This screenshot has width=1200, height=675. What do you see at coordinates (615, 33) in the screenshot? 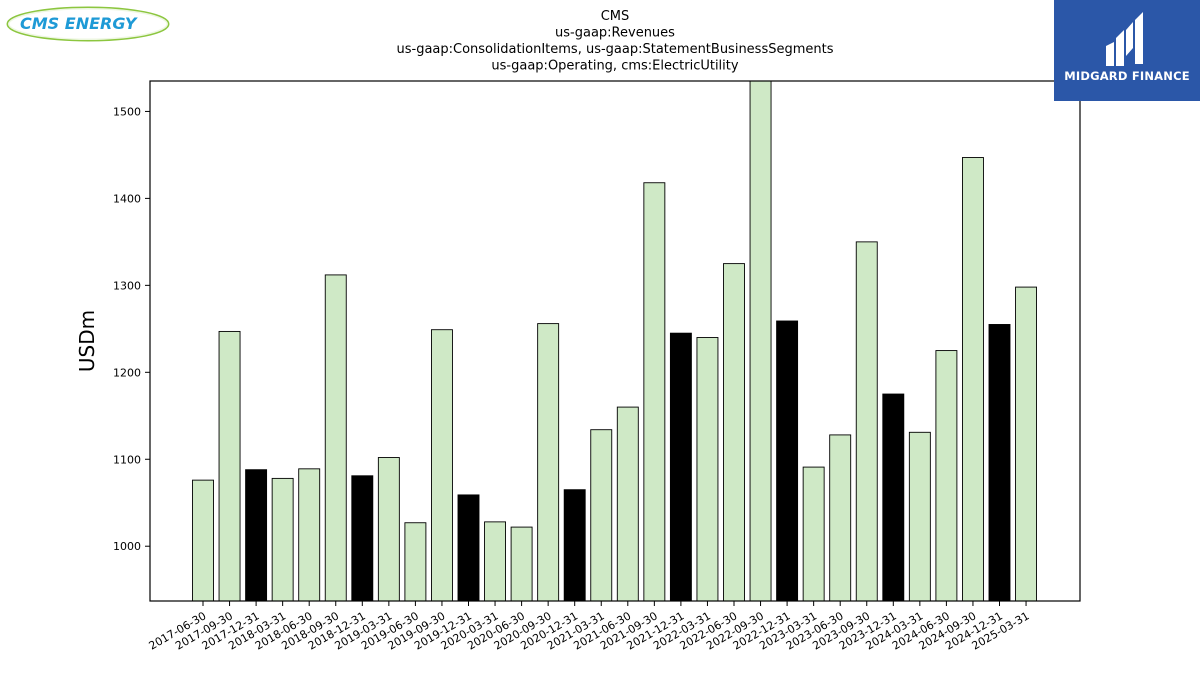
I see `chart-title-line: us-gaap:Revenues` at bounding box center [615, 33].